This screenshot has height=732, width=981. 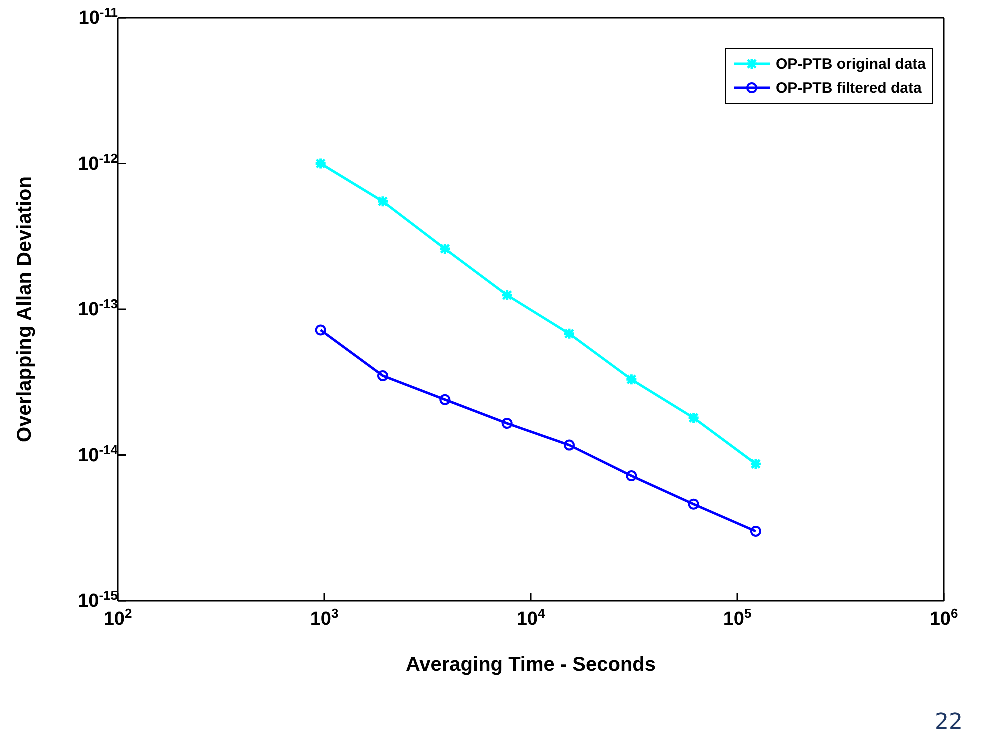 I want to click on x-tick-label: 10$^{5}$, so click(x=737, y=618).